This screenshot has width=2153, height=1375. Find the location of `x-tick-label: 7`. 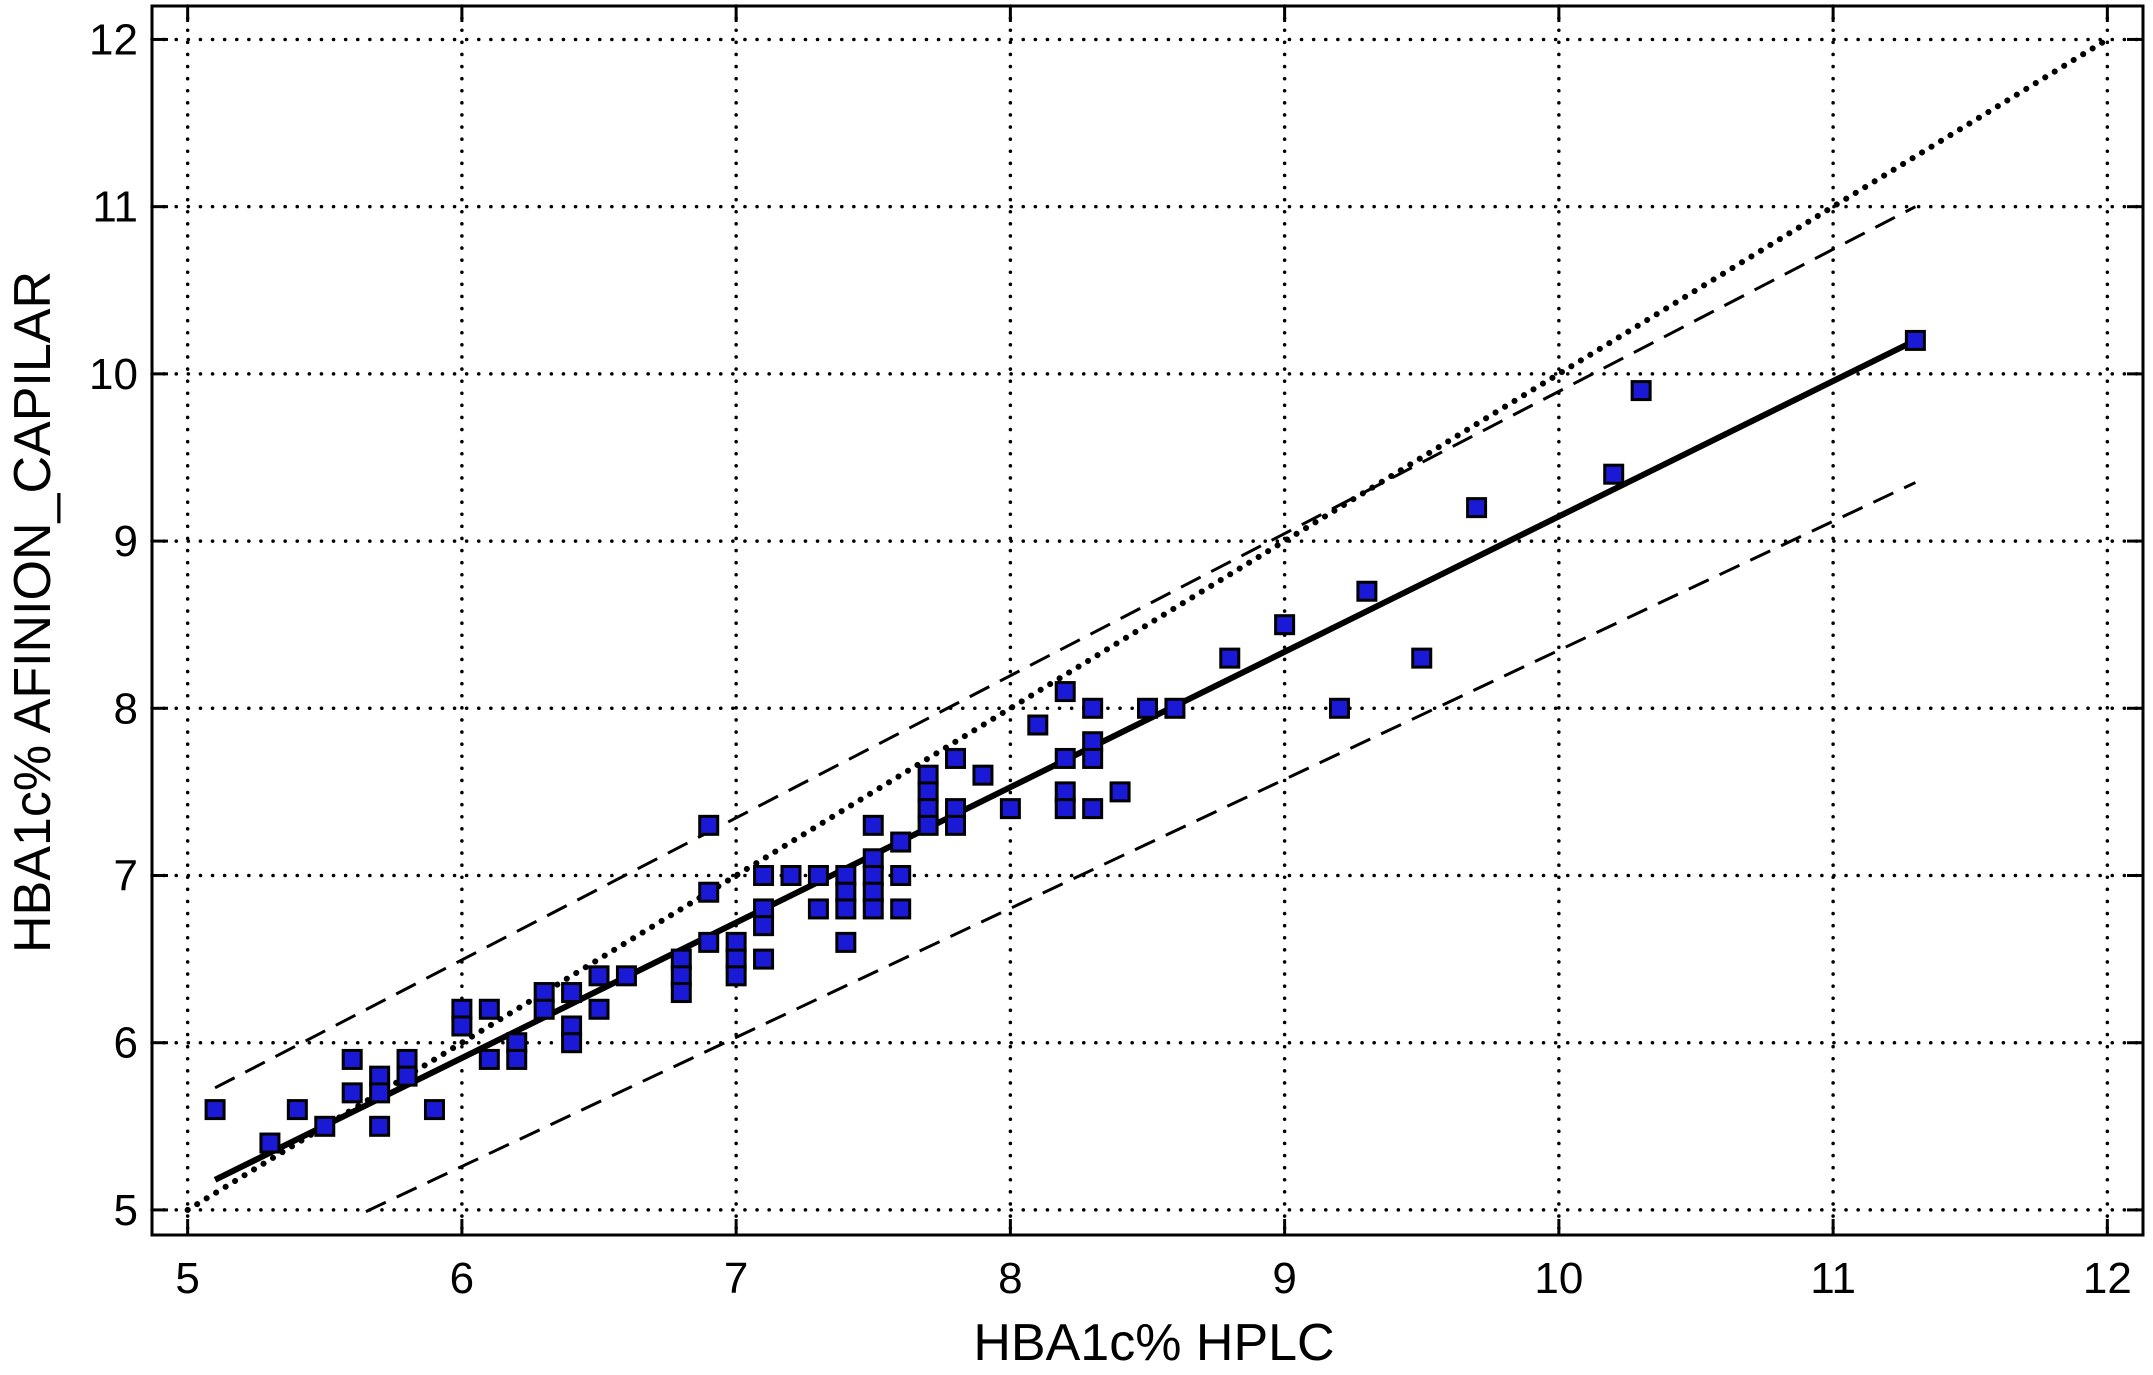

x-tick-label: 7 is located at coordinates (736, 1278).